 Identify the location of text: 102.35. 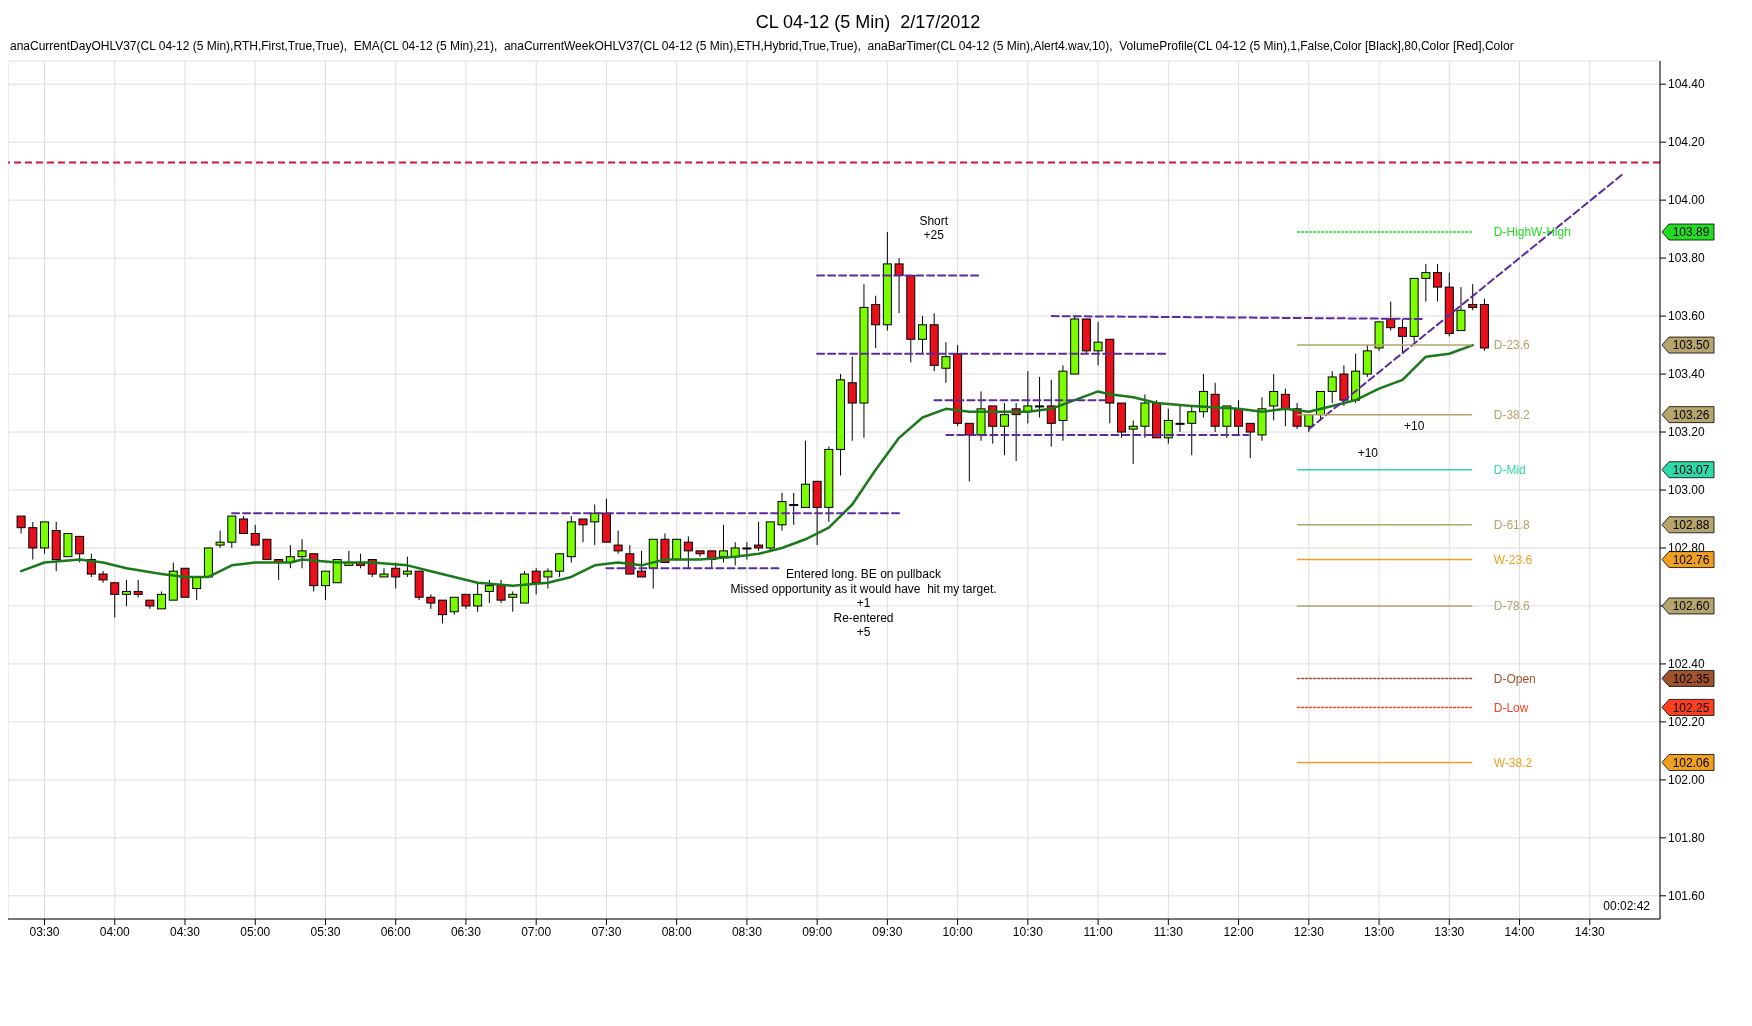
(1691, 678).